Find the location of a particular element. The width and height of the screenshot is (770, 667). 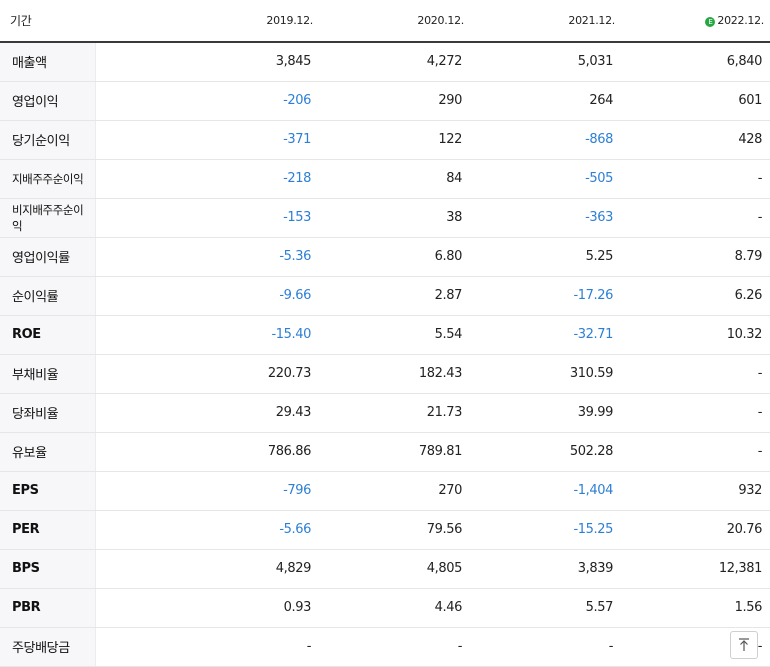

table-row: 당기순이익 -371 122 -868 428 is located at coordinates (385, 140).